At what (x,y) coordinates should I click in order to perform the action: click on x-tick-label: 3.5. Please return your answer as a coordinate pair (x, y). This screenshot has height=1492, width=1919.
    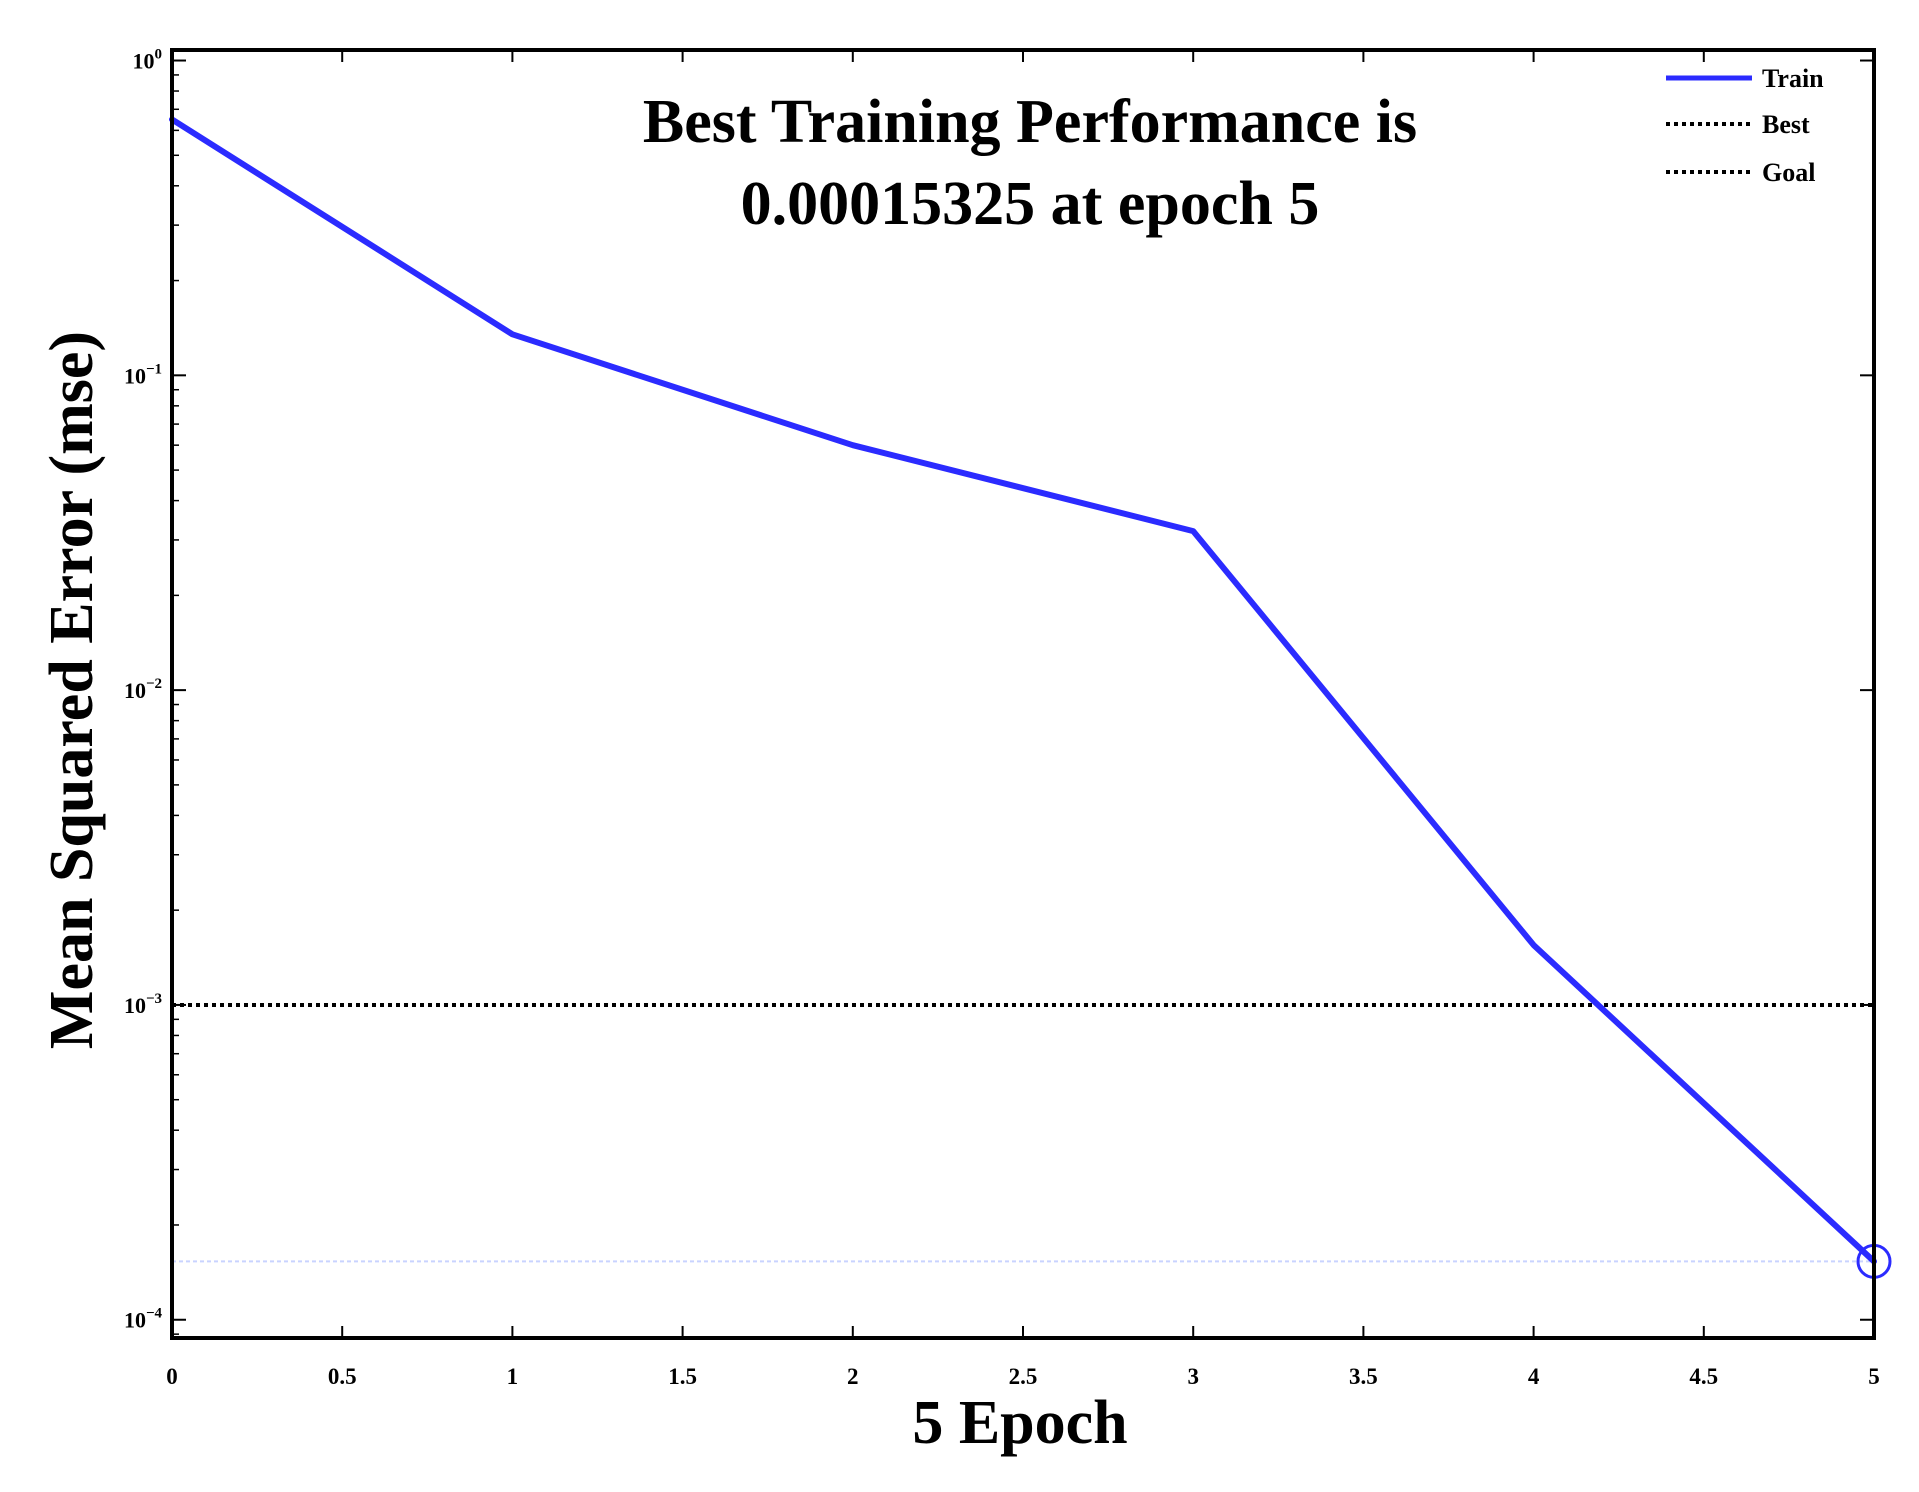
    Looking at the image, I should click on (1363, 1376).